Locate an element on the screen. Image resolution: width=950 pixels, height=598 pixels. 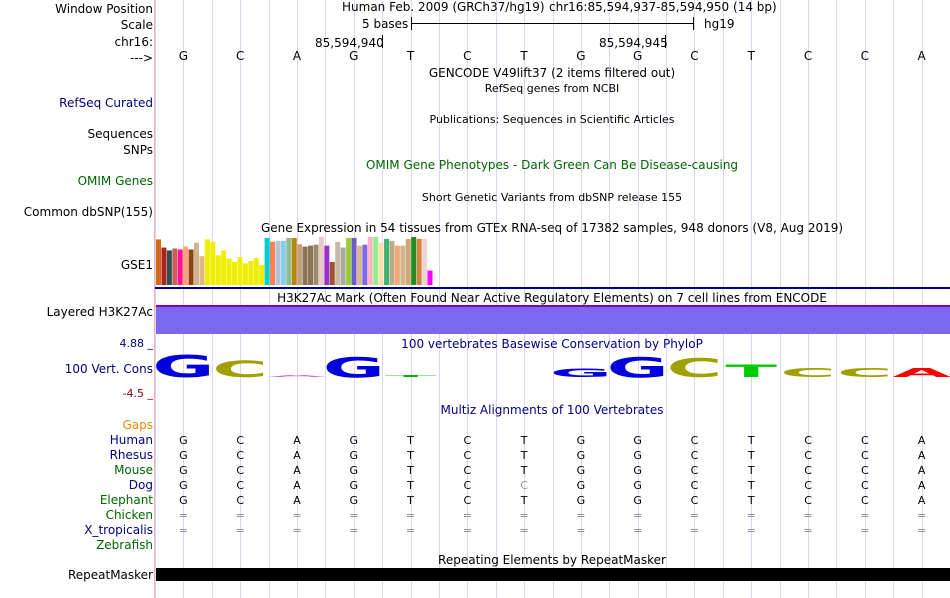
window-position: chr16:85,594,937-85,594,950 (14 bp) is located at coordinates (663, 7).